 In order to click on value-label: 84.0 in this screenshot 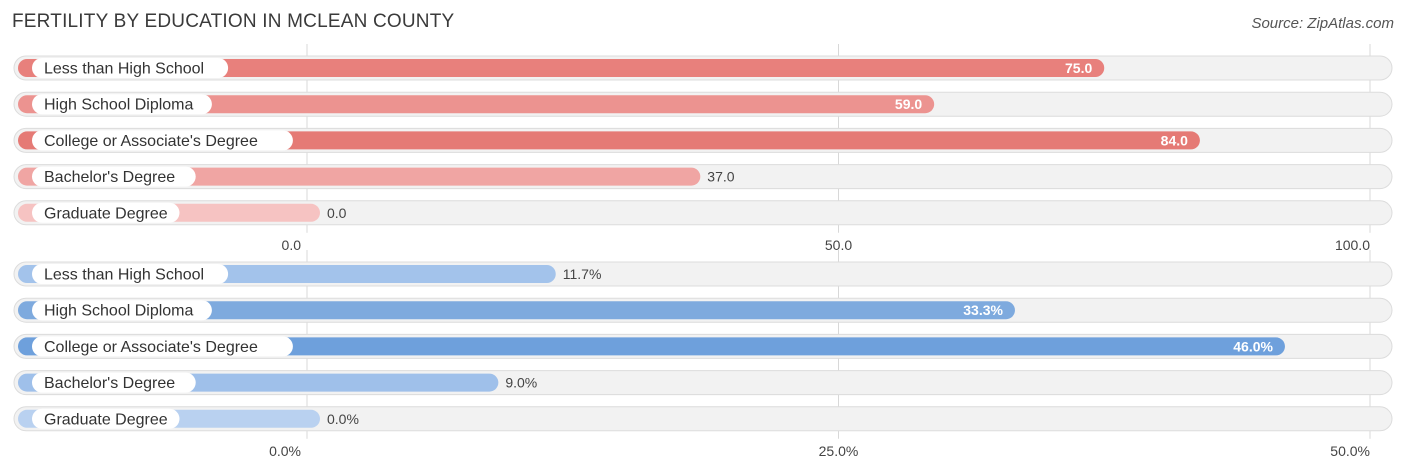, I will do `click(1174, 140)`.